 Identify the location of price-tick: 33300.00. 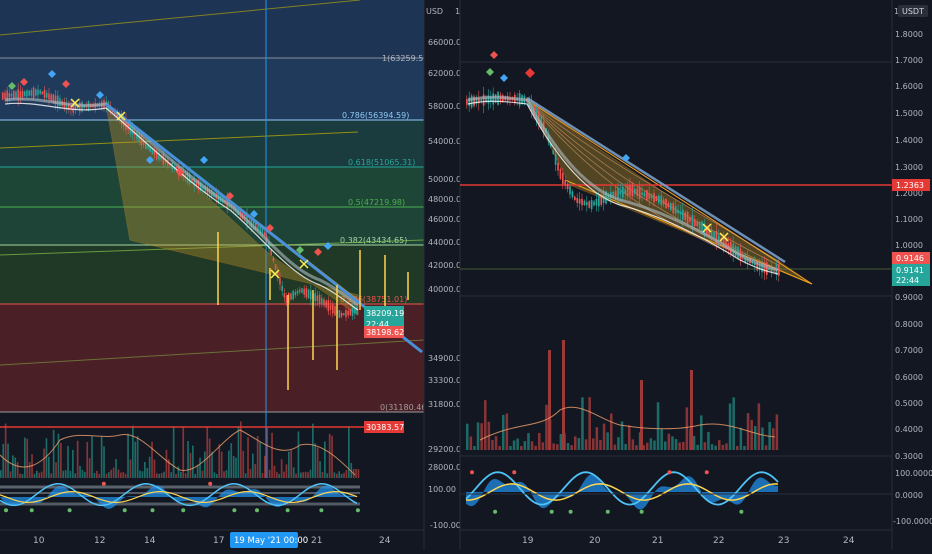
(447, 380).